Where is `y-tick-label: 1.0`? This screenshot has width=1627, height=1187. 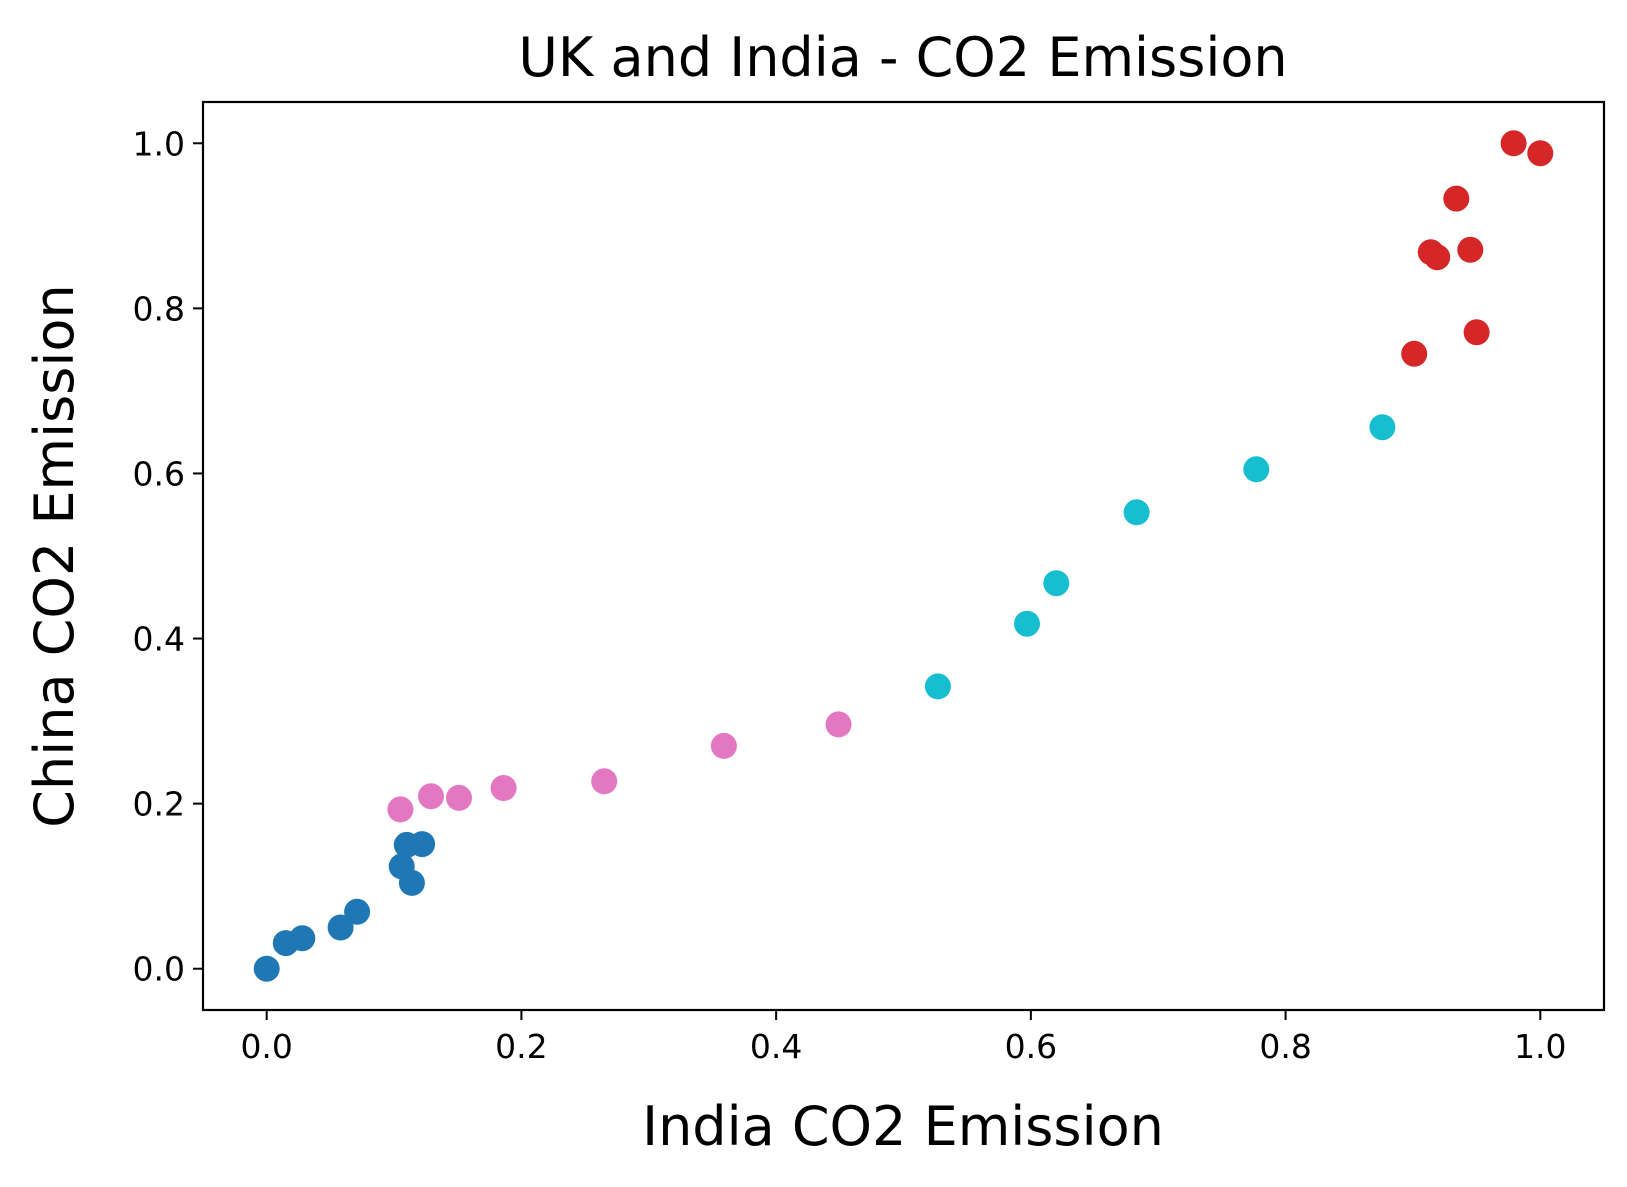
y-tick-label: 1.0 is located at coordinates (159, 143).